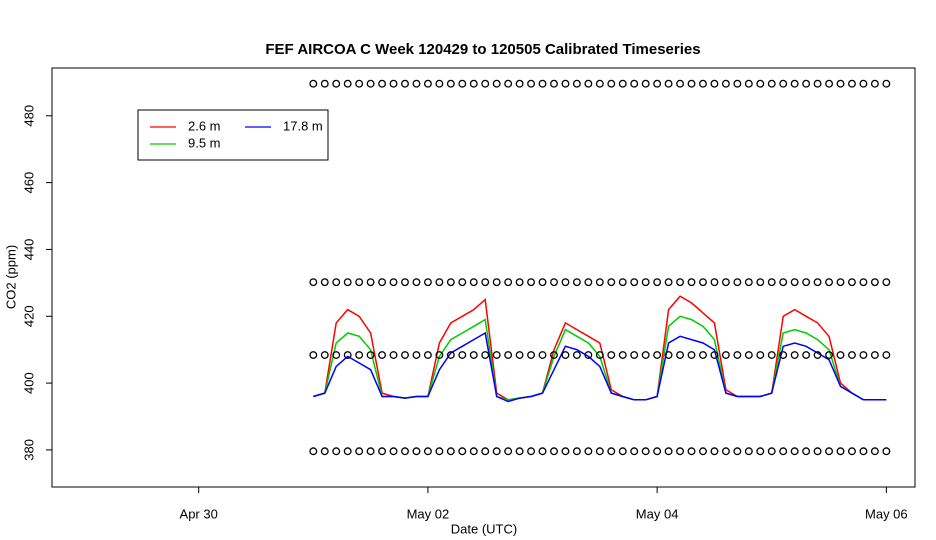  What do you see at coordinates (28, 450) in the screenshot?
I see `y-tick-label: 380` at bounding box center [28, 450].